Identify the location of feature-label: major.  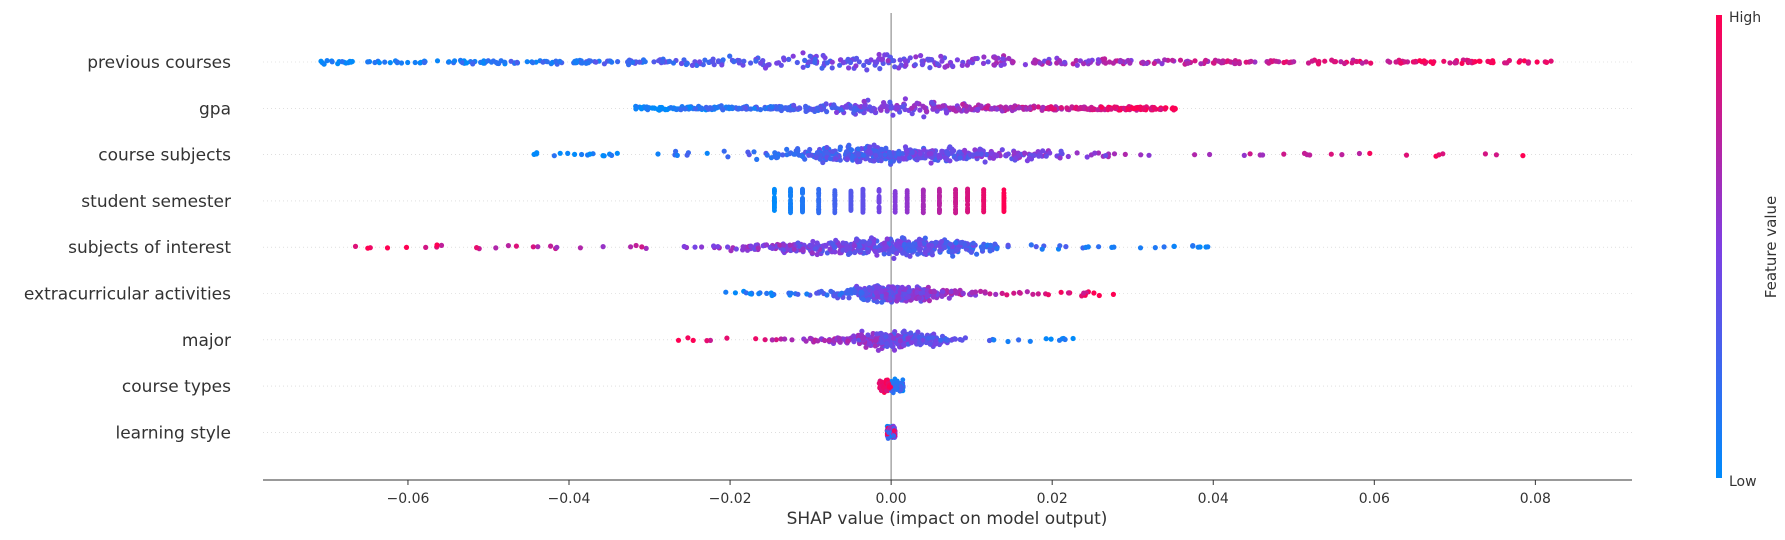
(206, 341).